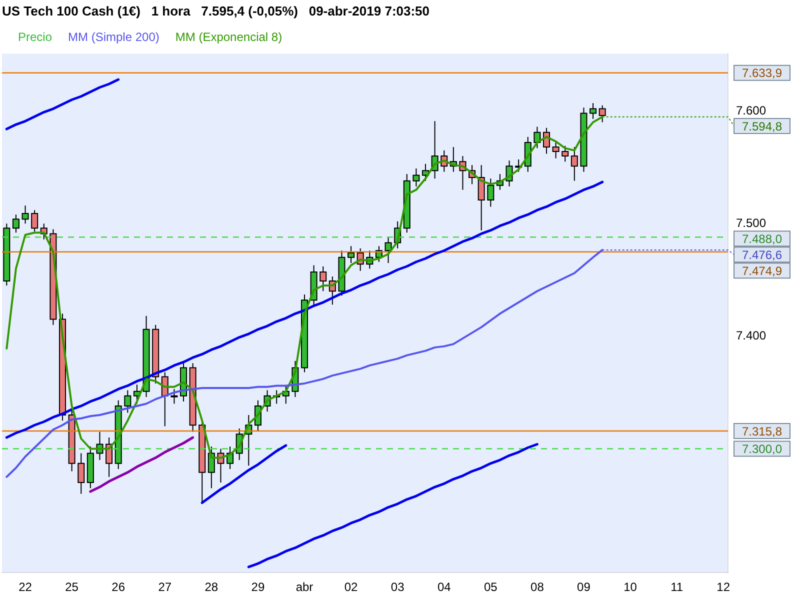 This screenshot has height=600, width=800. I want to click on x-tick-label: 22, so click(25, 587).